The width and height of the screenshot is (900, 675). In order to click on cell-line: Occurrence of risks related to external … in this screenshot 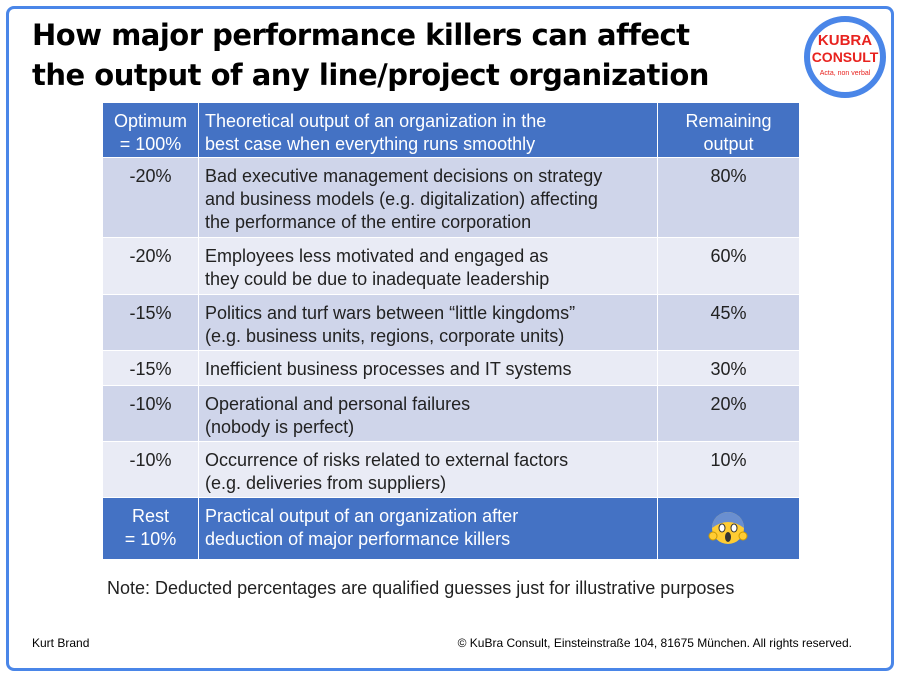, I will do `click(387, 460)`.